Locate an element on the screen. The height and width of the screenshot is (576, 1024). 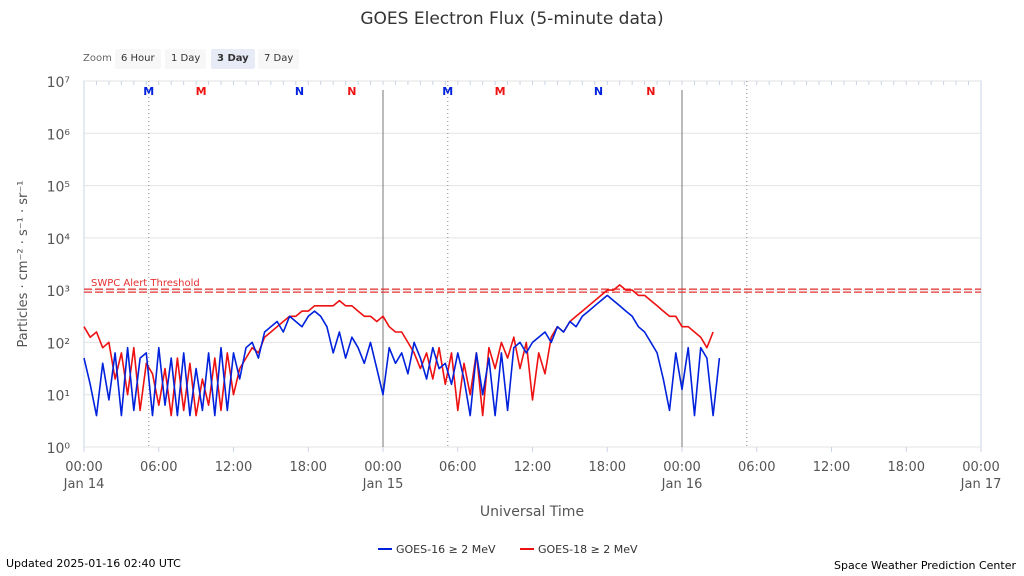
zoom-6-hour-button: 6 Hour is located at coordinates (138, 59).